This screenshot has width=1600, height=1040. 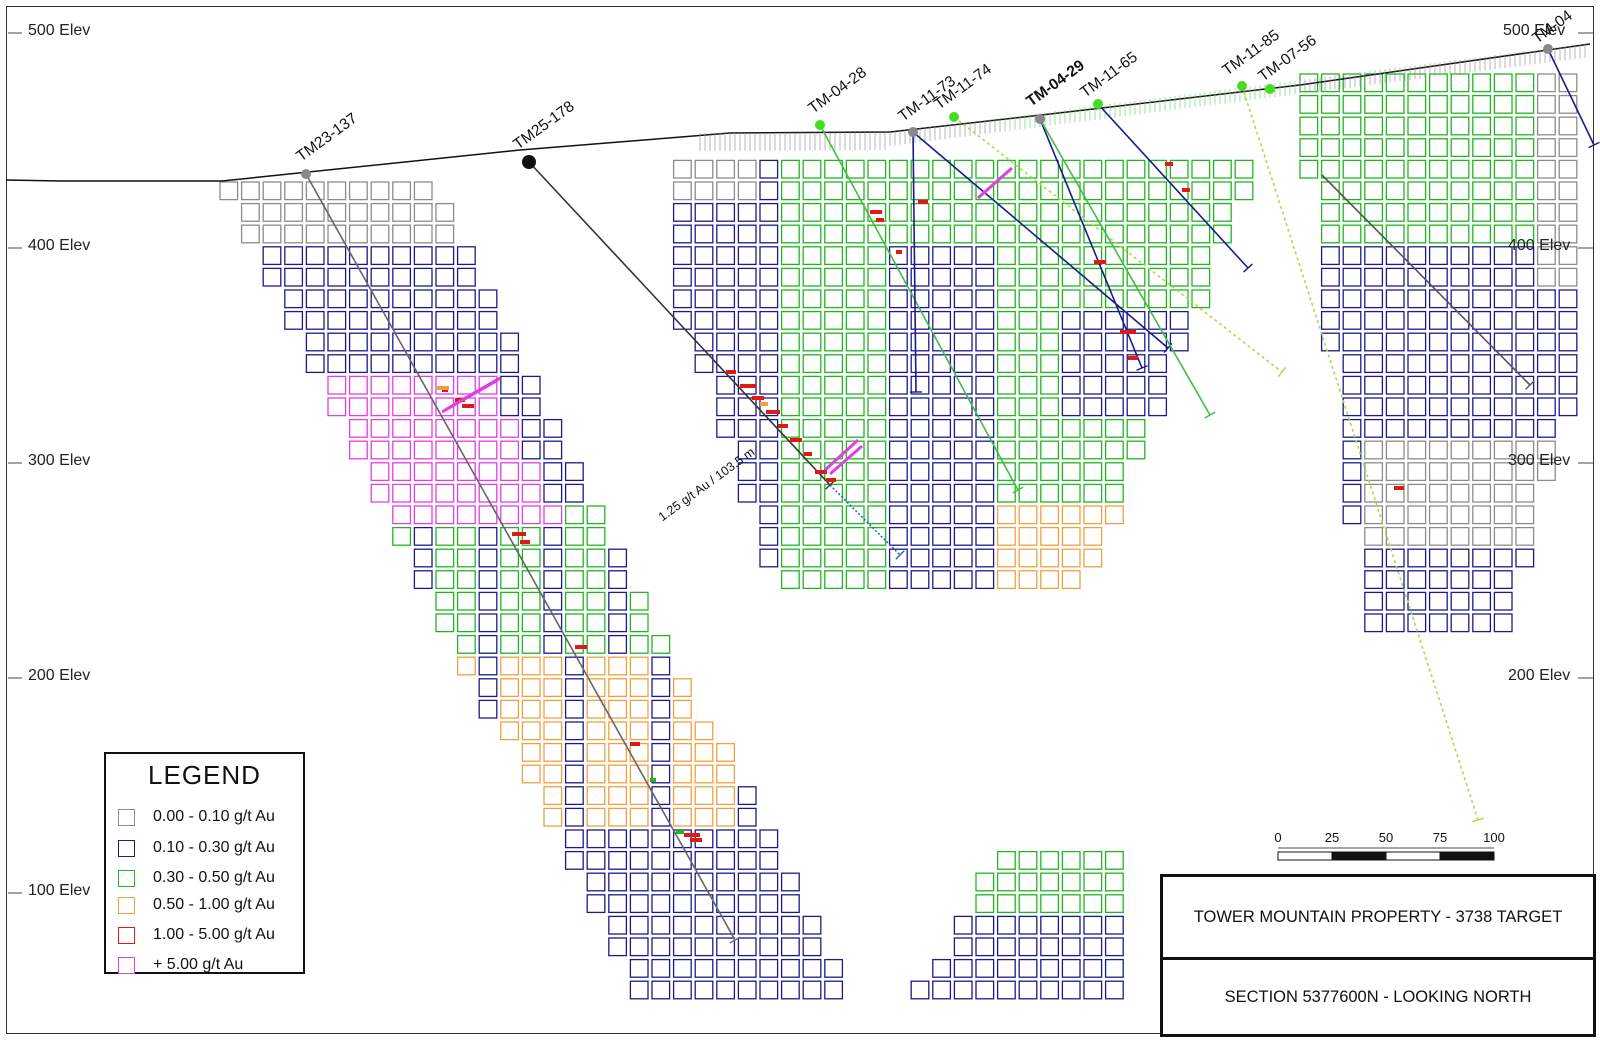 What do you see at coordinates (1128, 332) in the screenshot?
I see `assay-bar` at bounding box center [1128, 332].